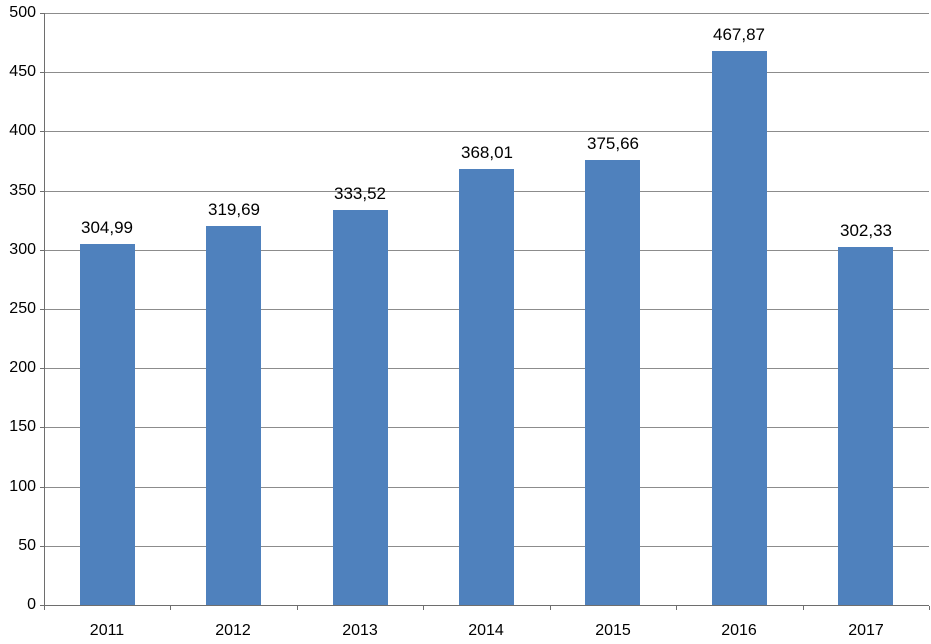  Describe the element at coordinates (22, 130) in the screenshot. I see `y-tick-label: 400` at that location.